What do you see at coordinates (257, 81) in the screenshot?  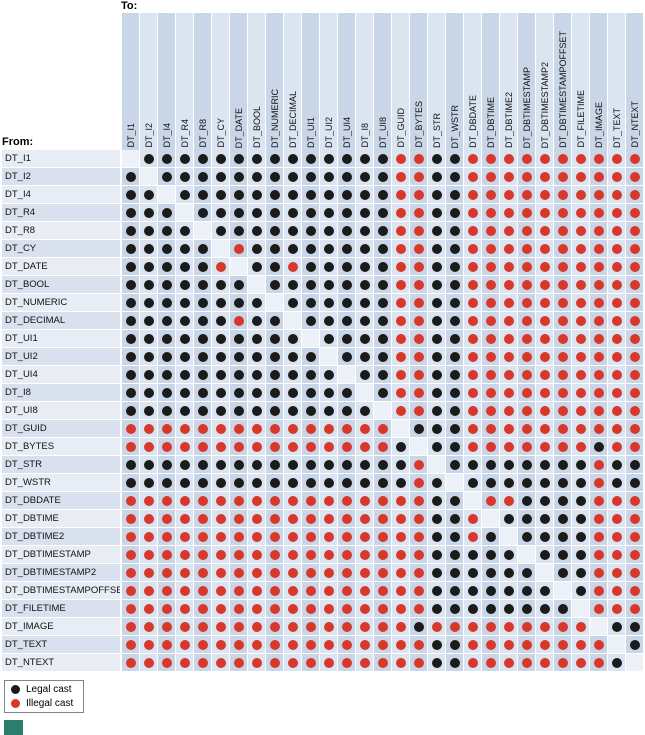 I see `col-header: DT_BOOL` at bounding box center [257, 81].